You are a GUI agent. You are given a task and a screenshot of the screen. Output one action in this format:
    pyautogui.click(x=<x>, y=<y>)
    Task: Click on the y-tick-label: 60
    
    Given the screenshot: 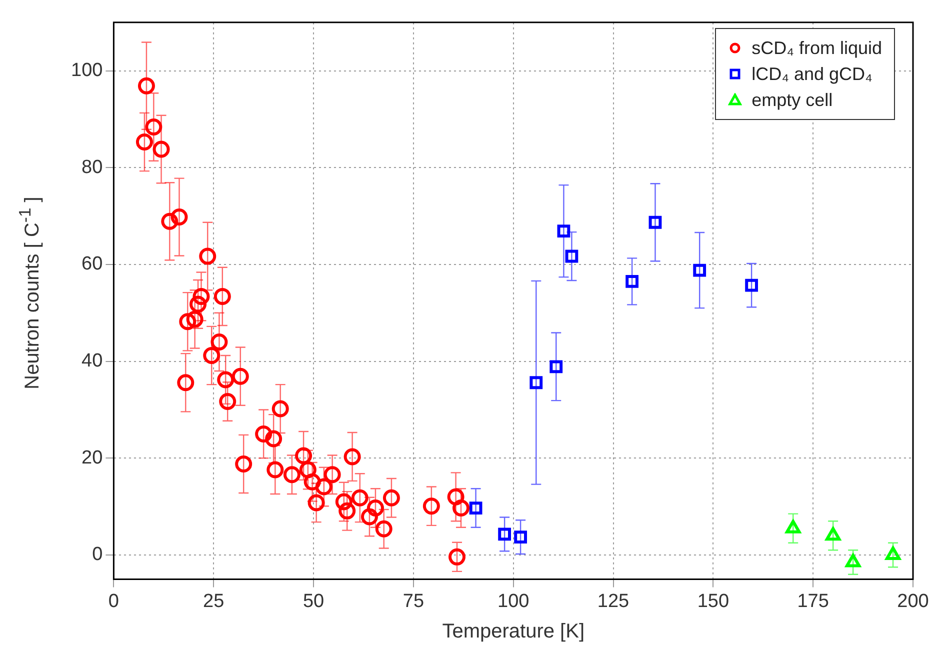 What is the action you would take?
    pyautogui.click(x=92, y=264)
    